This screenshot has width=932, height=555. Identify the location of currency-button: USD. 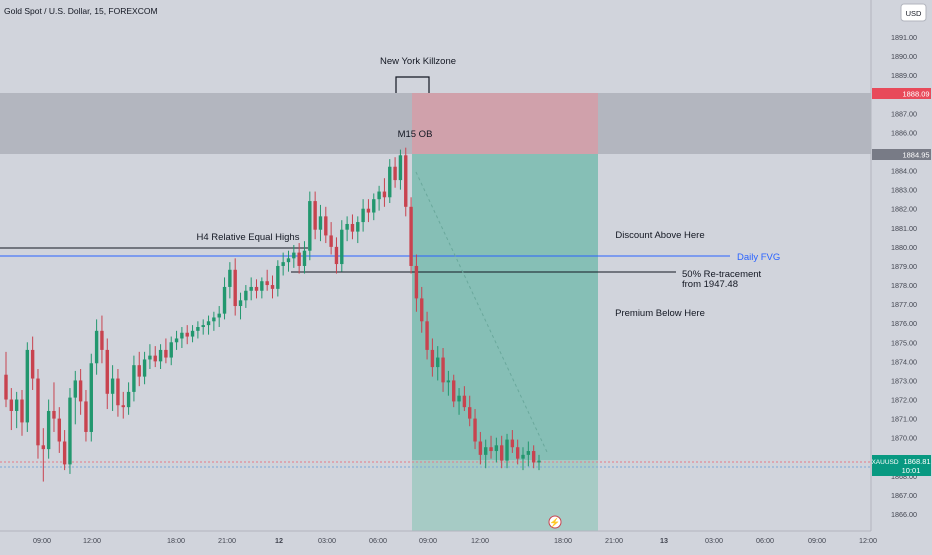
(914, 13).